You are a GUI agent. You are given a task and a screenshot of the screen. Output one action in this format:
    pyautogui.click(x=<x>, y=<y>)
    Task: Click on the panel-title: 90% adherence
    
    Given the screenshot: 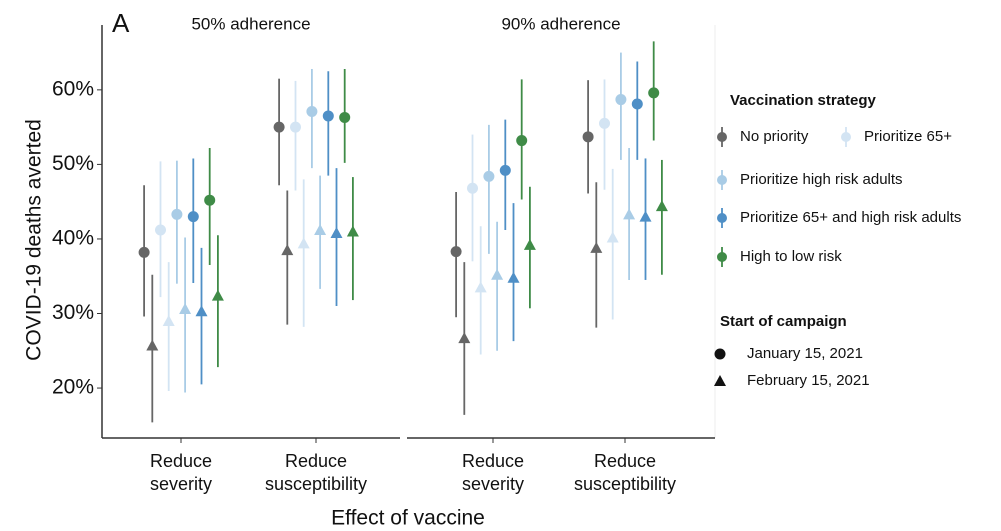 What is the action you would take?
    pyautogui.click(x=560, y=23)
    